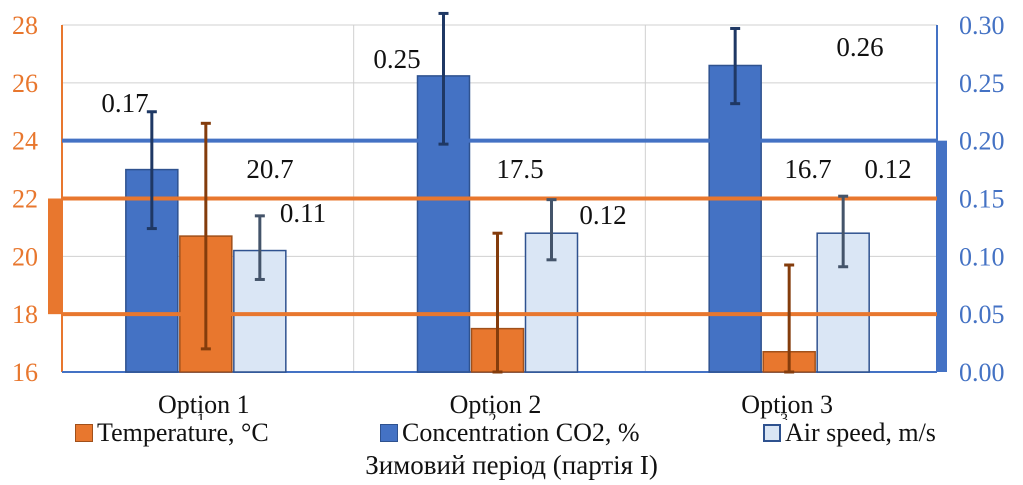  What do you see at coordinates (493, 415) in the screenshot?
I see `x-tick-number: 2` at bounding box center [493, 415].